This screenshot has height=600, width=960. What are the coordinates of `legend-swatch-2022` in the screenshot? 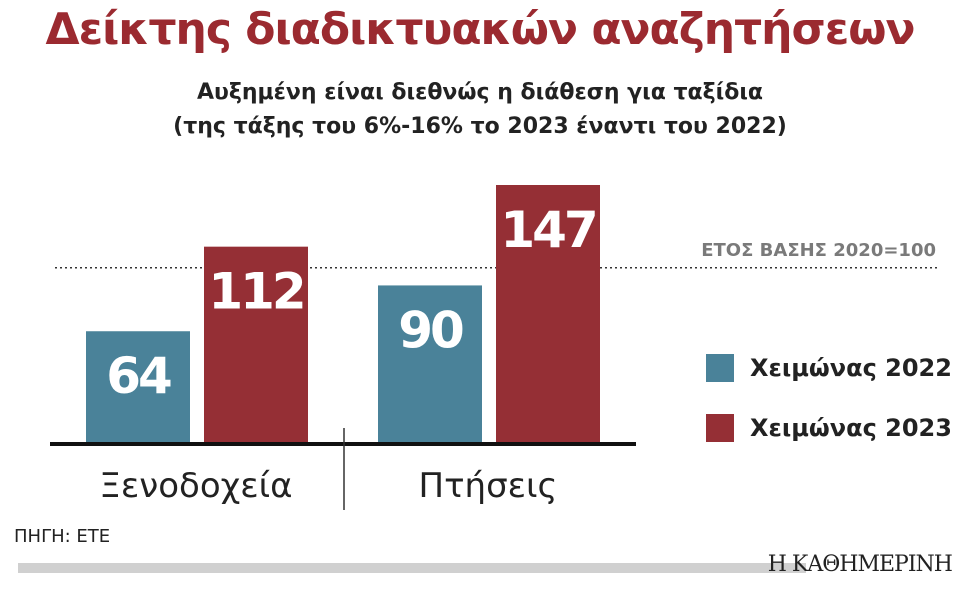 It's located at (720, 368).